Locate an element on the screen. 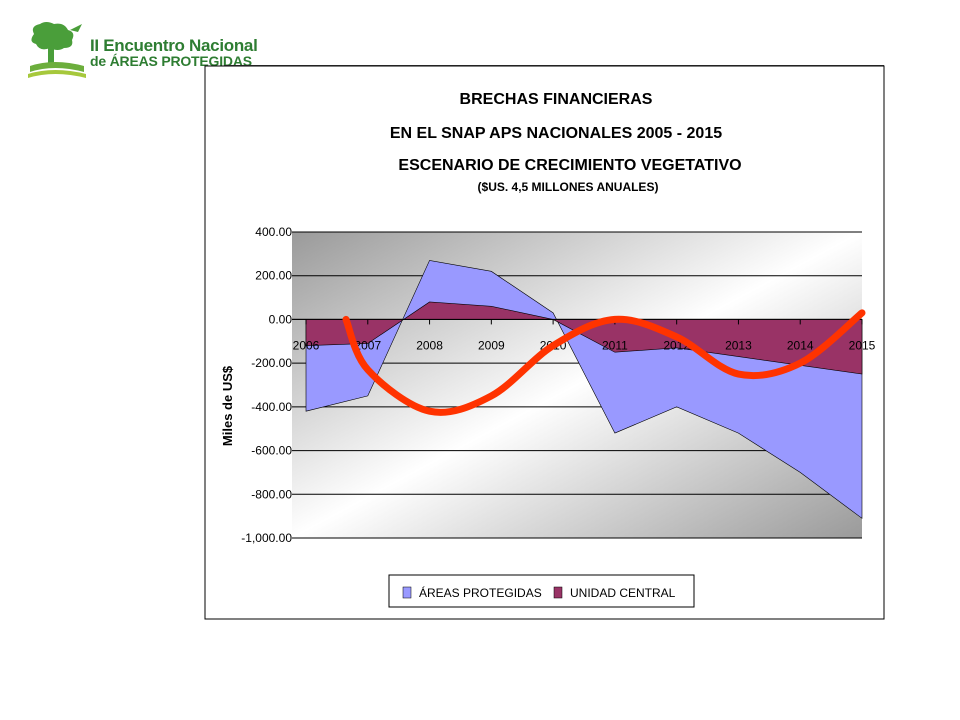 The height and width of the screenshot is (720, 960). logo-title: II Encuentro Nacional is located at coordinates (174, 45).